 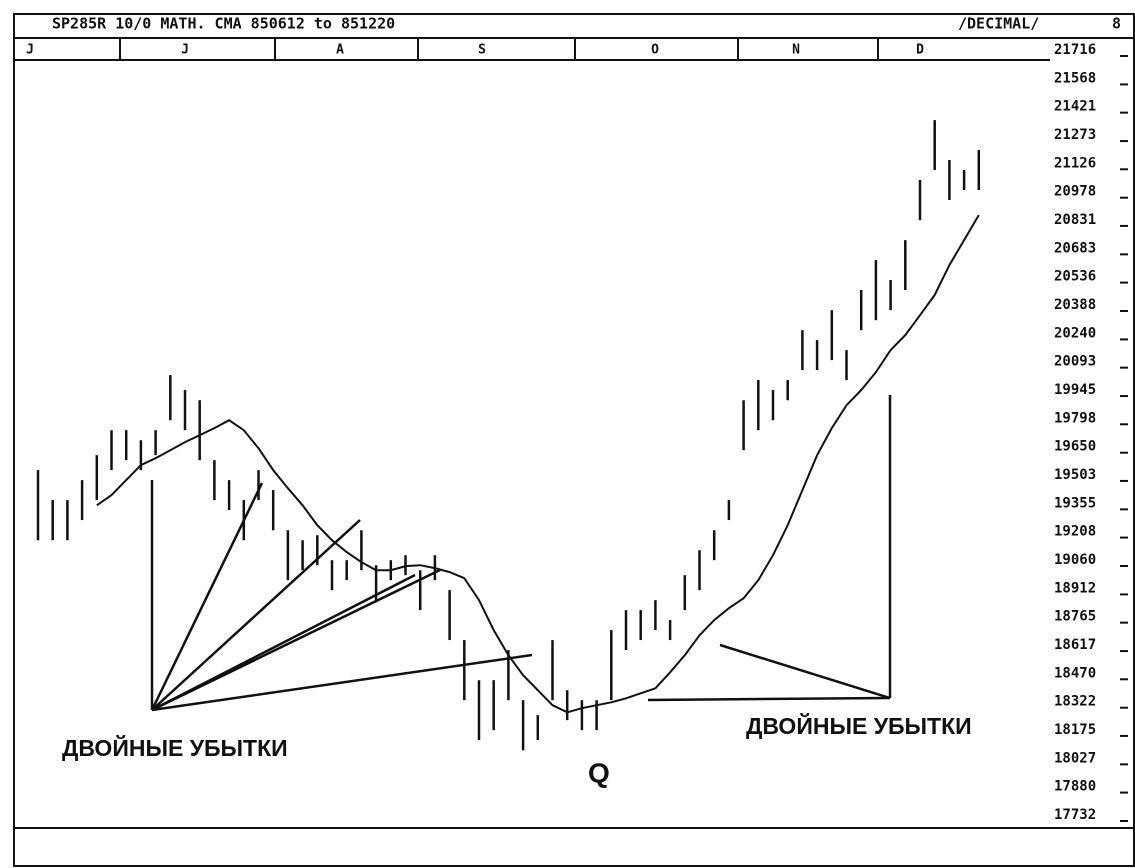 I want to click on corner-label: 8, so click(x=1116, y=24).